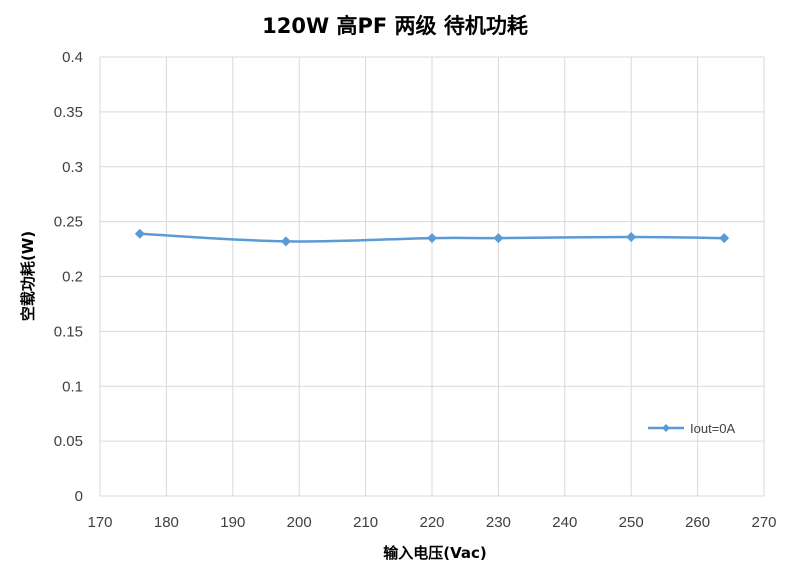 The width and height of the screenshot is (790, 580). I want to click on x-tick-label: 170, so click(99, 522).